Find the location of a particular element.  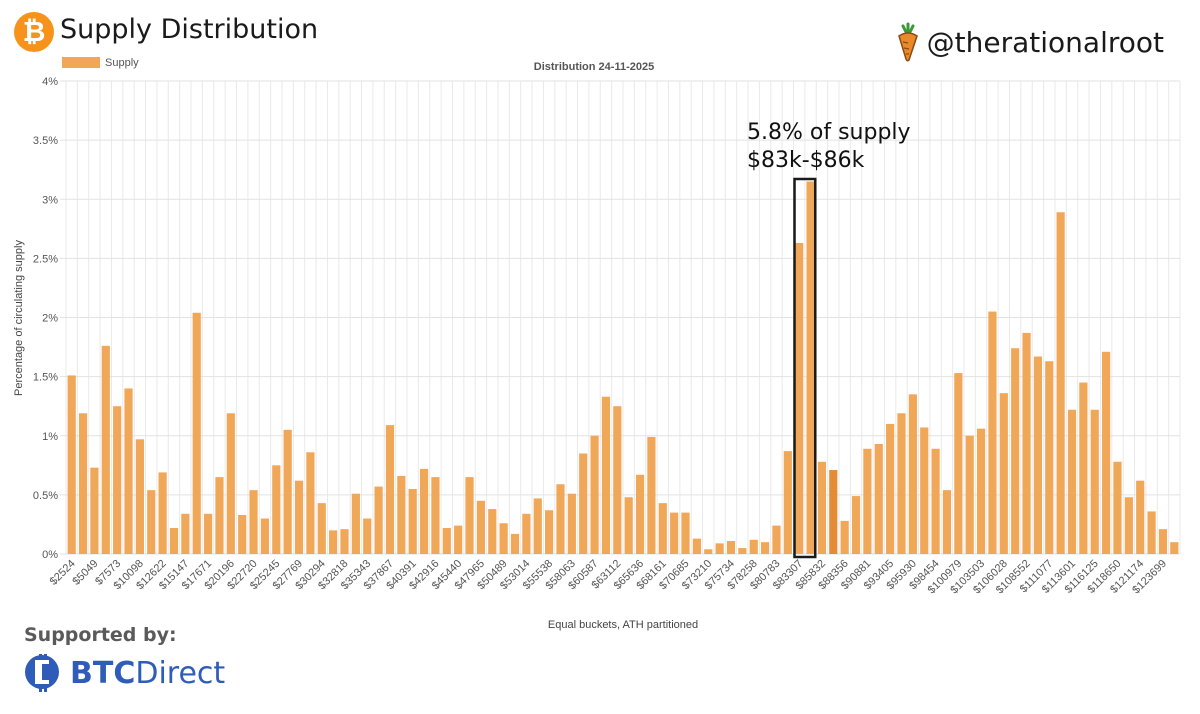

y-tick-label: 3.5% is located at coordinates (45, 141).